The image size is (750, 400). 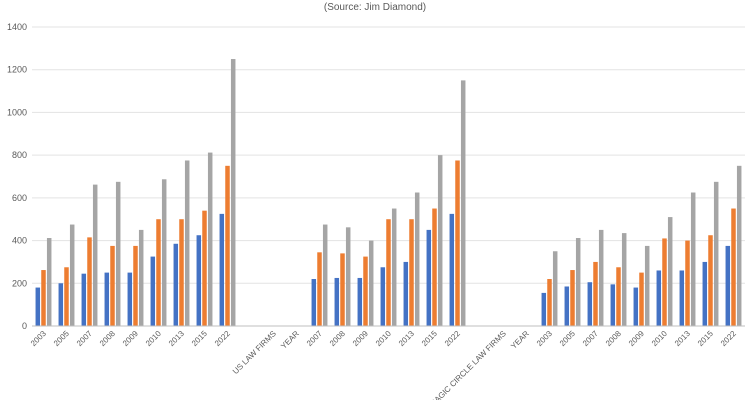 I want to click on y-tick-label: 1000, so click(x=17, y=112).